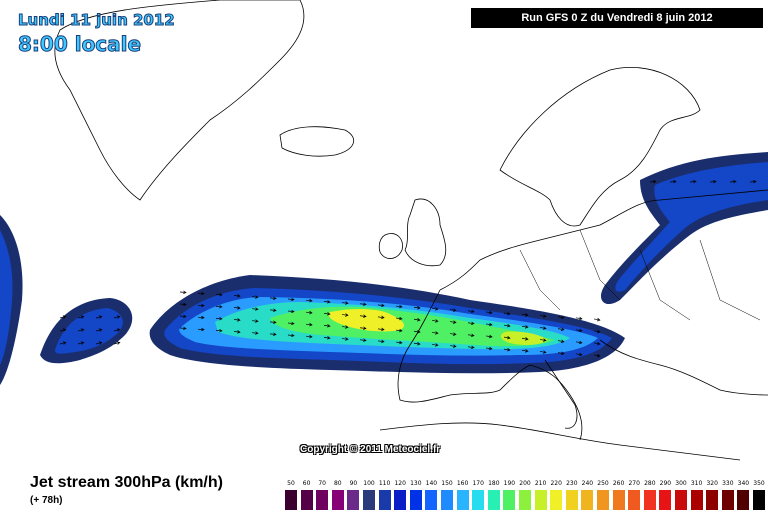 This screenshot has height=512, width=768. I want to click on legend-tick-label: 220, so click(556, 483).